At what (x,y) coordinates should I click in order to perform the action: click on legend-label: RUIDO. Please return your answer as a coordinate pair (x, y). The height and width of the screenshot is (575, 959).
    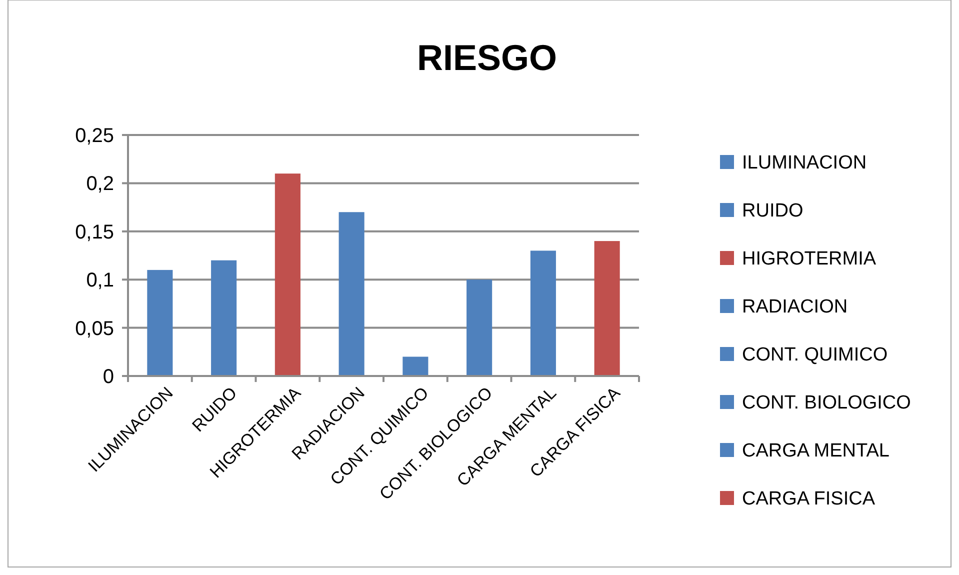
    Looking at the image, I should click on (773, 211).